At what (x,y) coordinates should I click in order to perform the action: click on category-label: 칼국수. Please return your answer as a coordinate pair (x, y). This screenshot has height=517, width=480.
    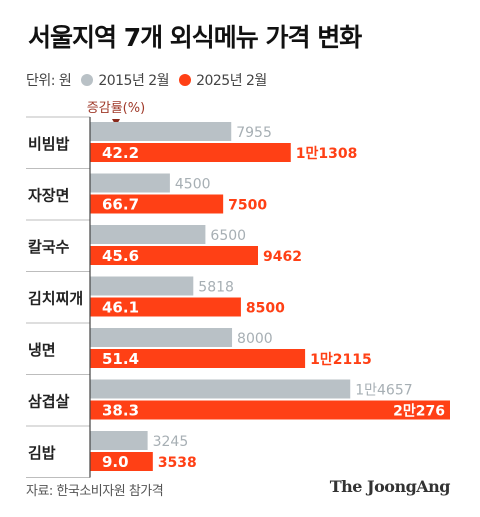
    Looking at the image, I should click on (49, 247).